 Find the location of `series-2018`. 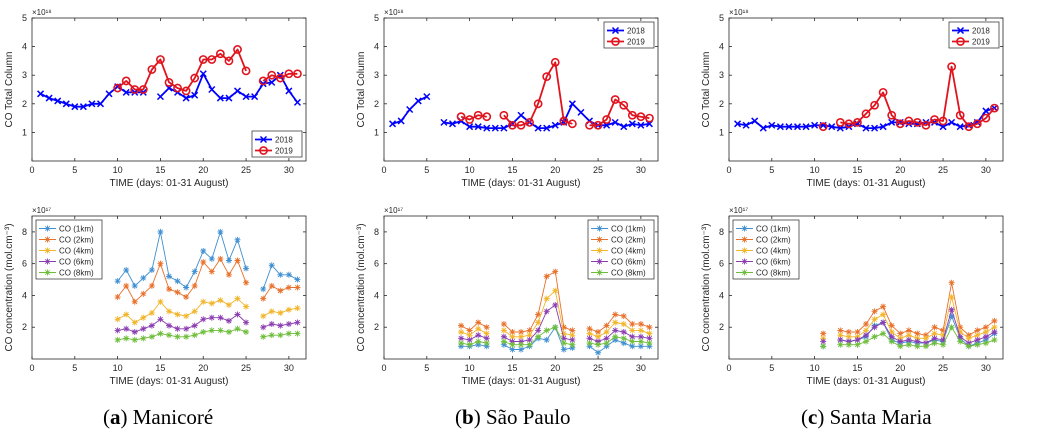

series-2018 is located at coordinates (521, 112).